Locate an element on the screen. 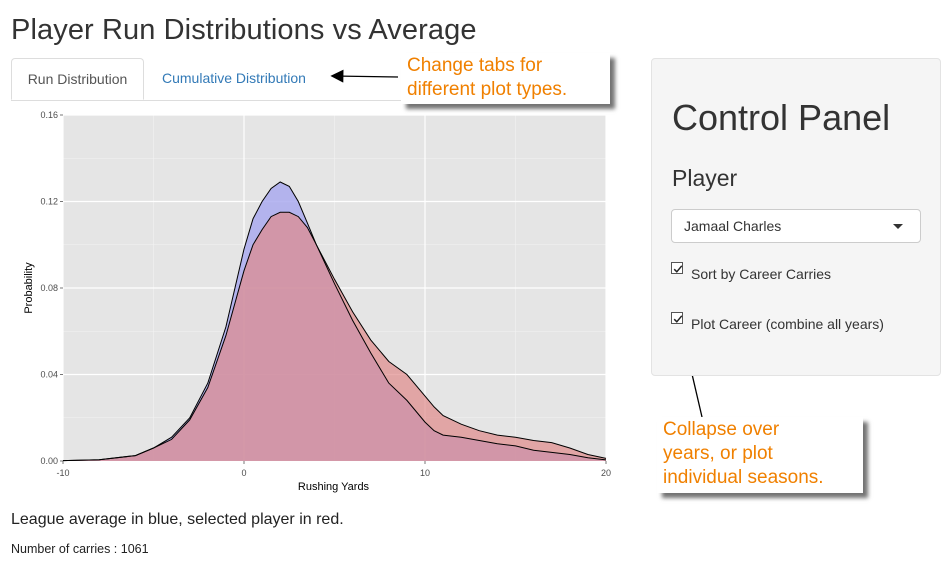 The height and width of the screenshot is (572, 951). plot-career-checkbox is located at coordinates (677, 318).